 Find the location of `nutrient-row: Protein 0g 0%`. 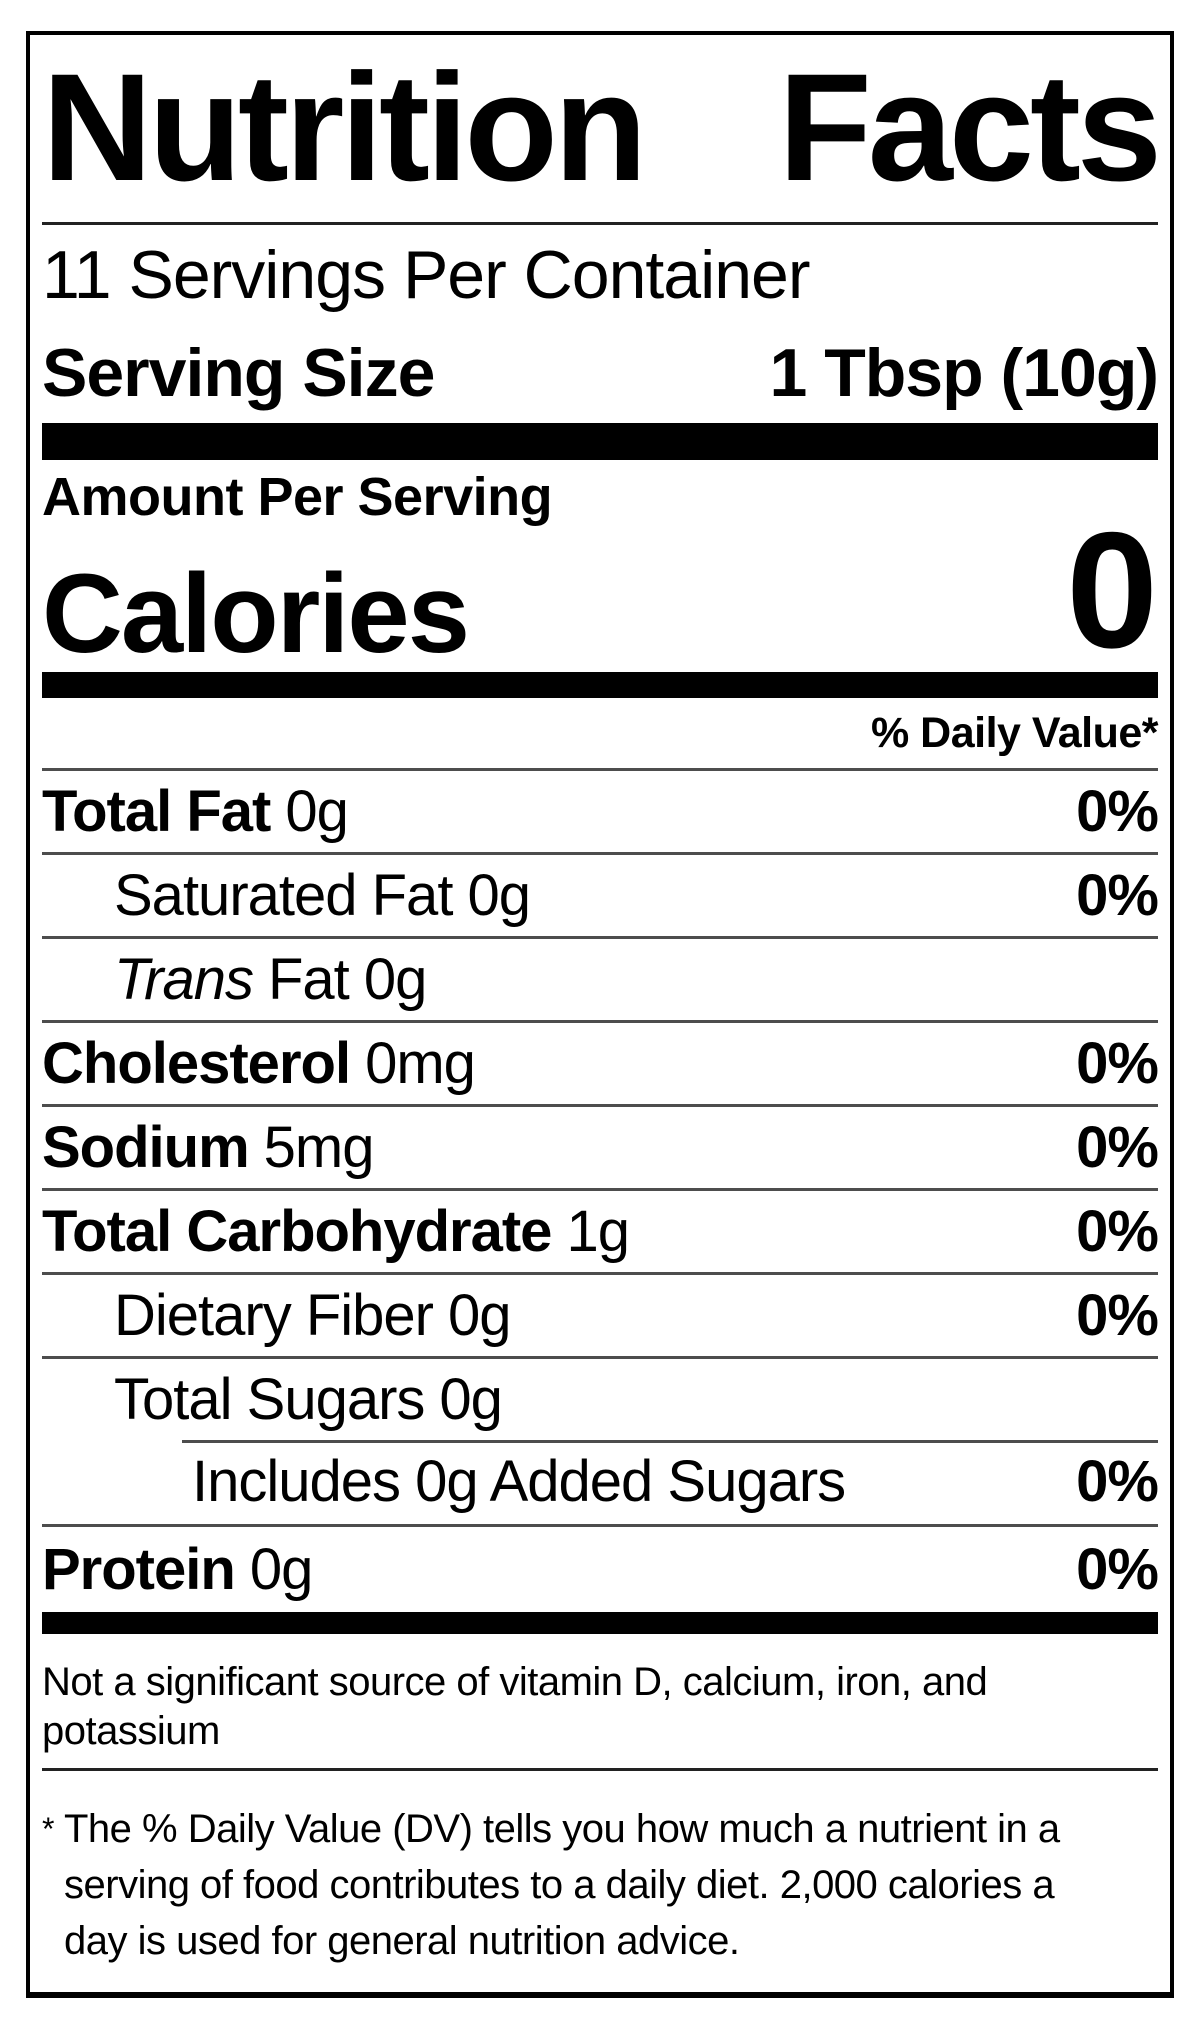

nutrient-row: Protein 0g 0% is located at coordinates (600, 1568).